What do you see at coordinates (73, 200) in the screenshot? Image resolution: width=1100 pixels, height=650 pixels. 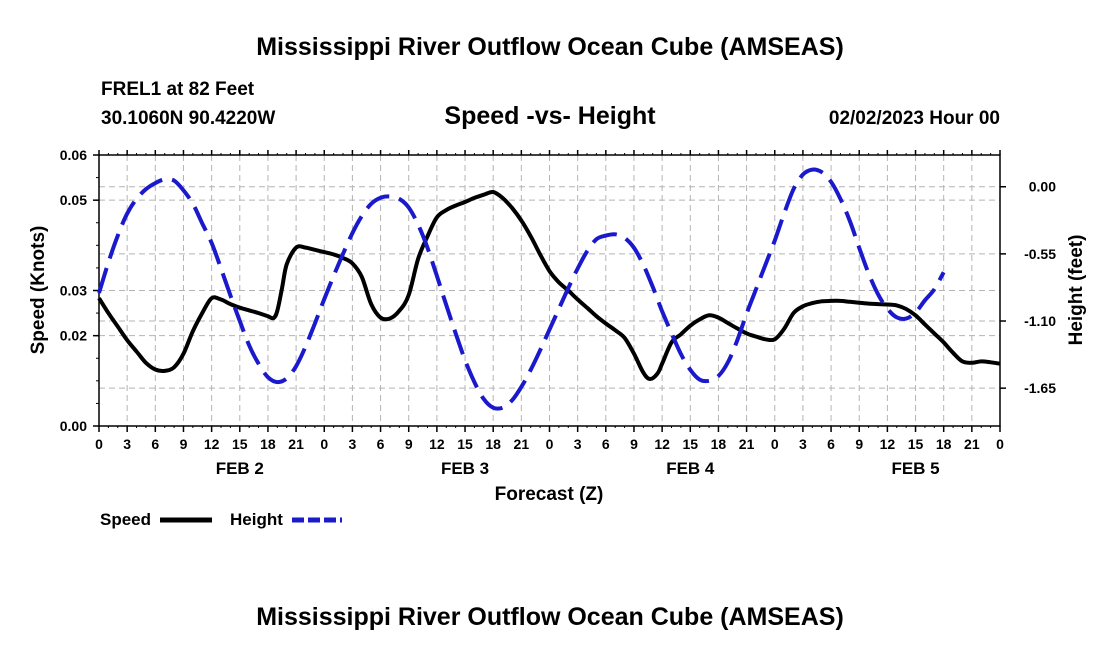 I see `y-tick-label: 0.05` at bounding box center [73, 200].